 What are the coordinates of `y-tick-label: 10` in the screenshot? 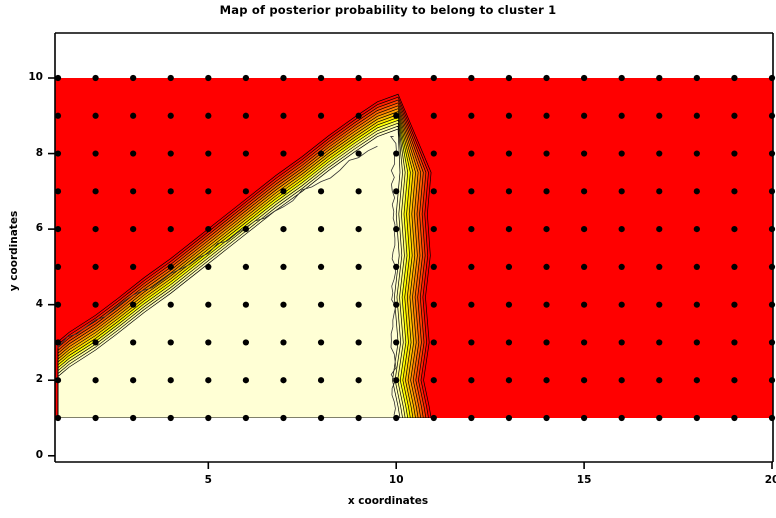 It's located at (35, 77).